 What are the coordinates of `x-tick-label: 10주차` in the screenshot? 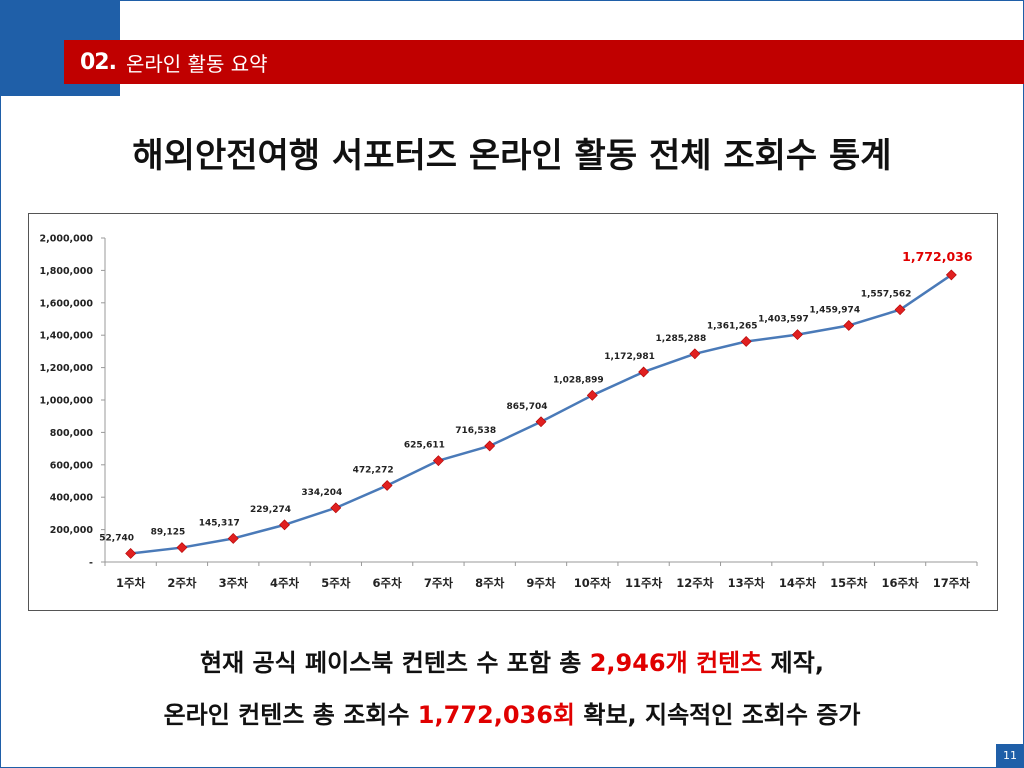 It's located at (593, 583).